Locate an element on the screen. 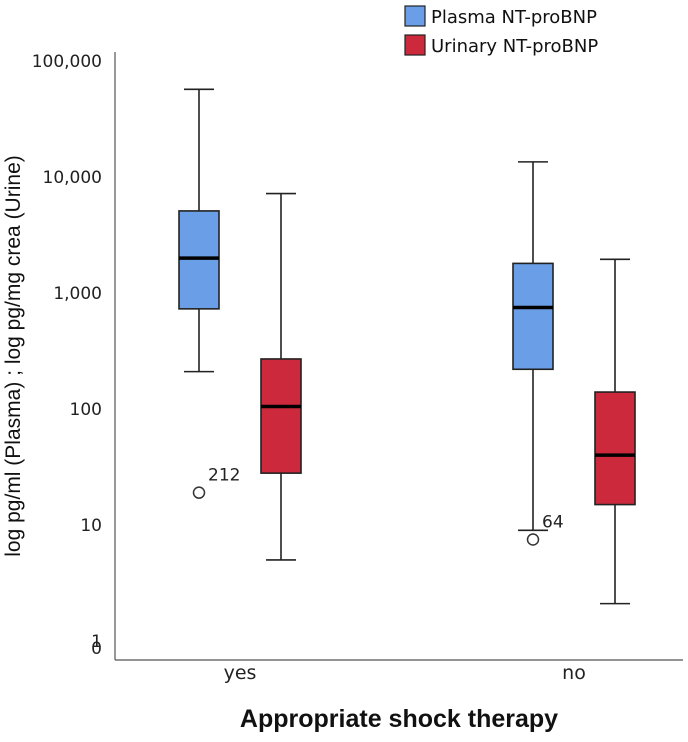  x-axis-label: Appropriate shock therapy is located at coordinates (399, 719).